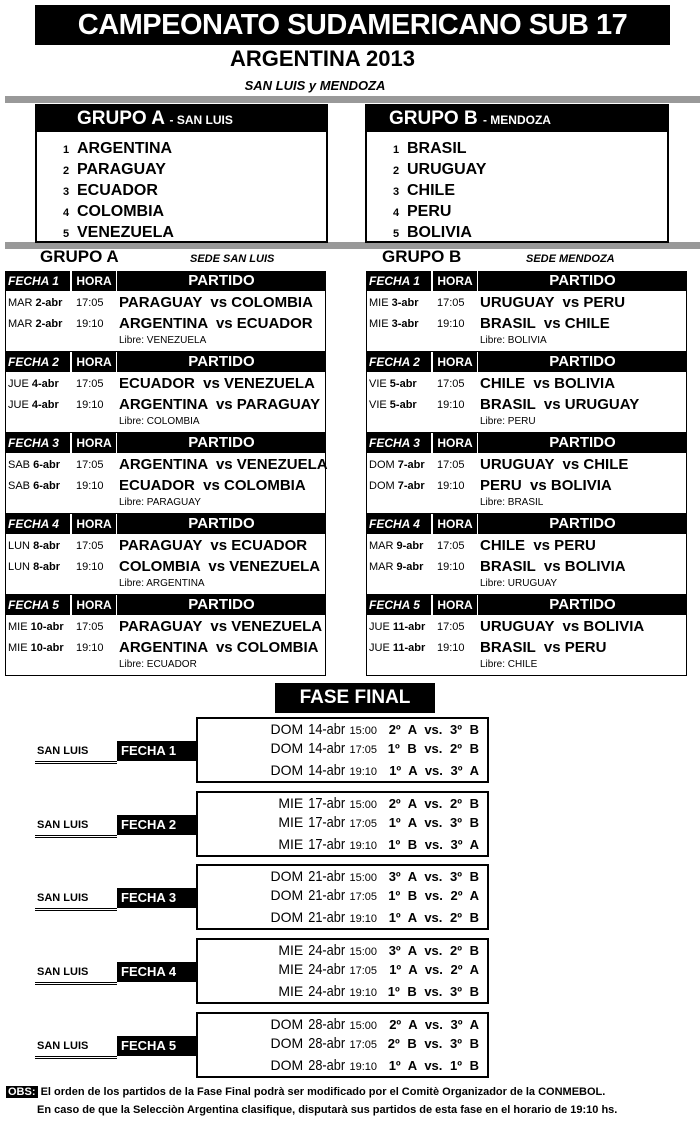 The width and height of the screenshot is (700, 1121). I want to click on fixture-group-title: GRUPO B, so click(422, 256).